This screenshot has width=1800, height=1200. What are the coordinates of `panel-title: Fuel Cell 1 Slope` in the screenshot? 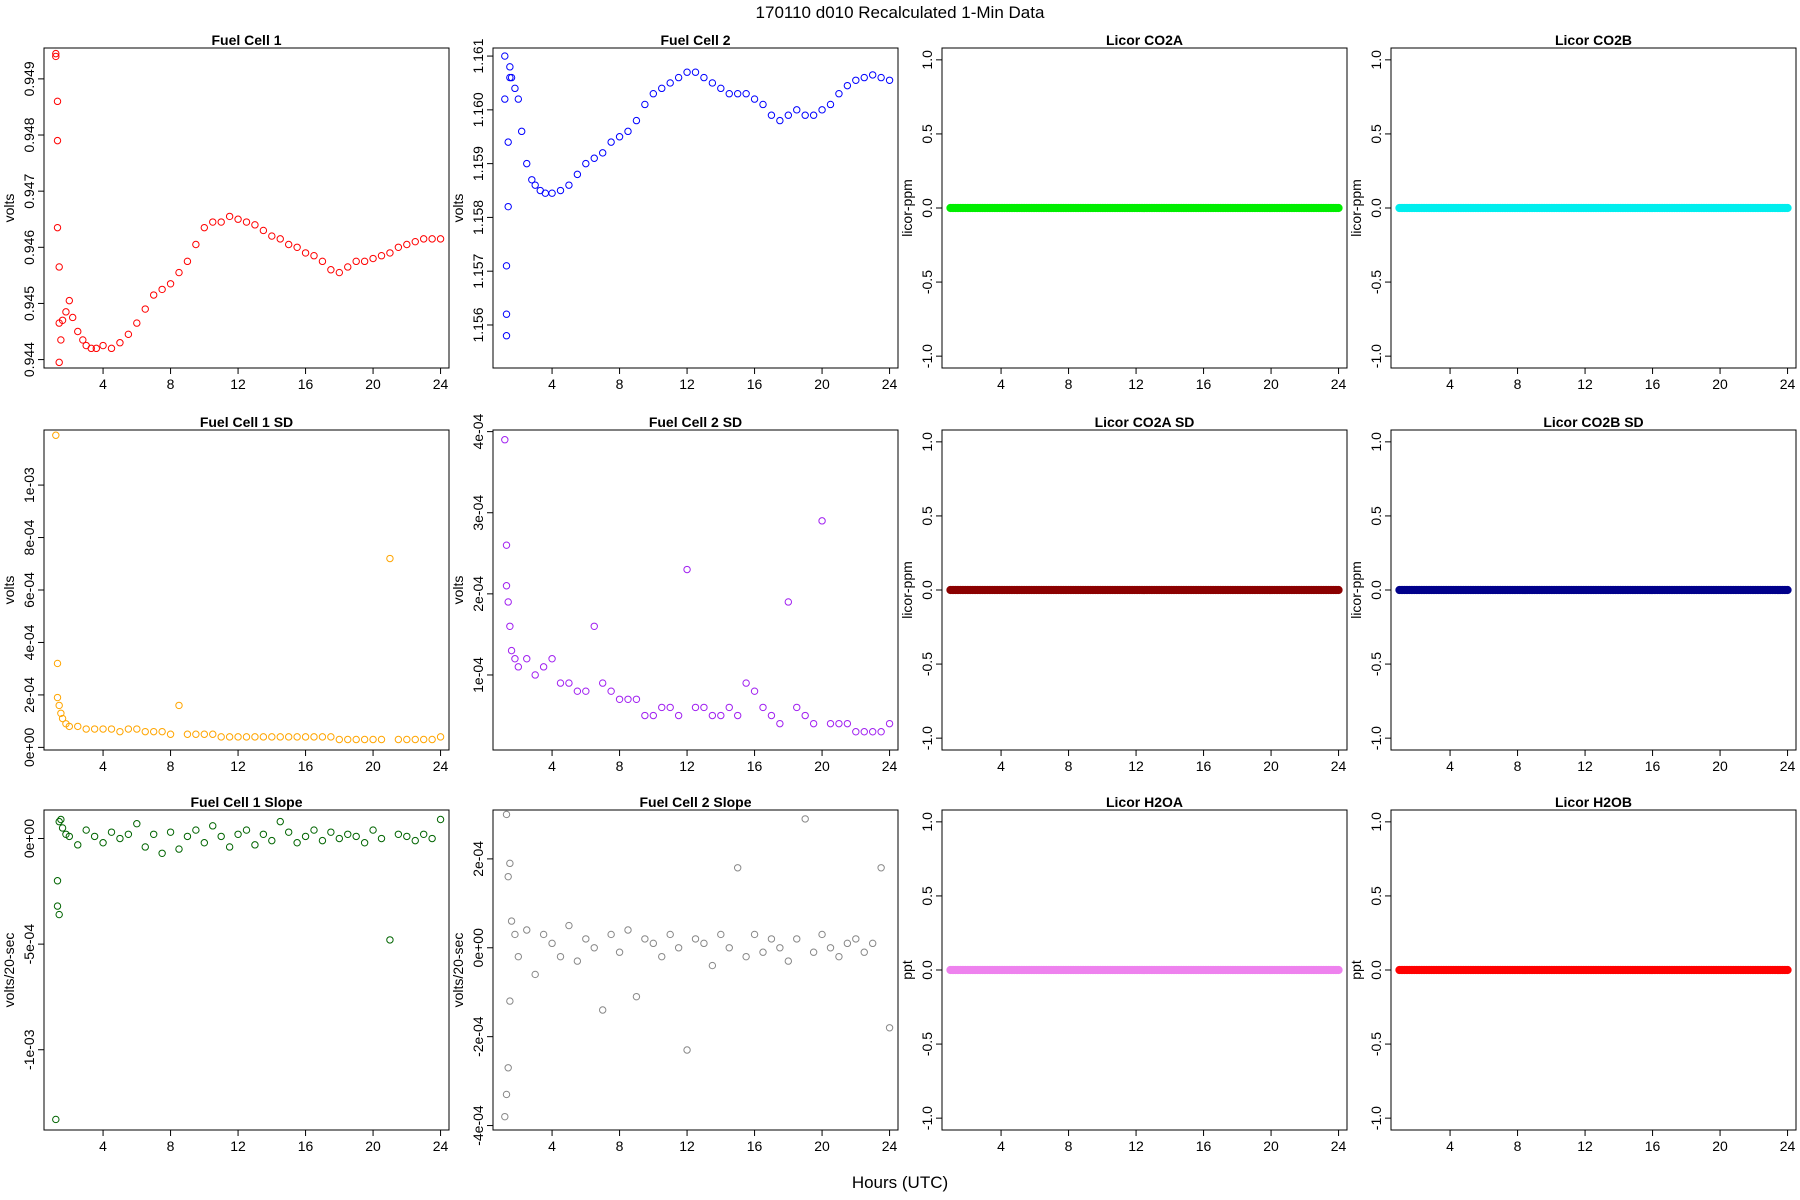 It's located at (246, 802).